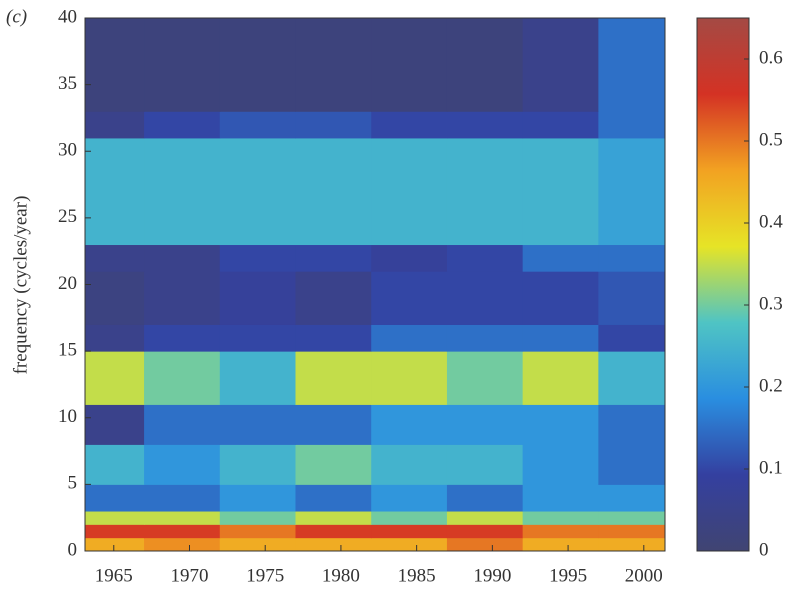 This screenshot has height=591, width=789. What do you see at coordinates (67, 150) in the screenshot?
I see `y-tick-label: 30` at bounding box center [67, 150].